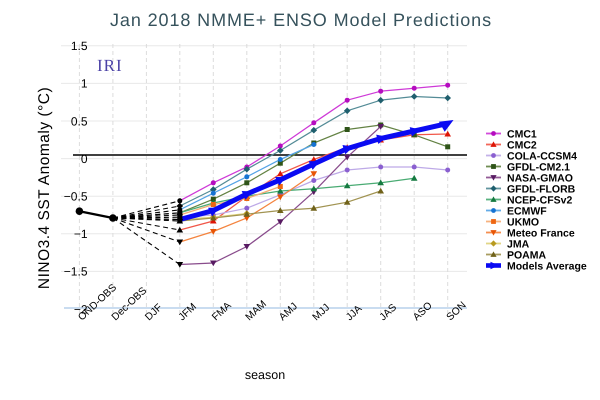 The image size is (600, 400). I want to click on svg-text: Models Average, so click(547, 266).